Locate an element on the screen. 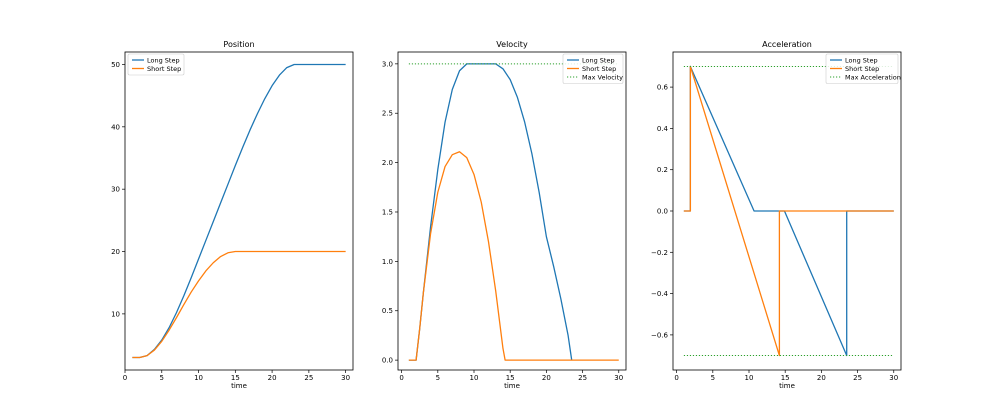  y-tick-label: 2.0 is located at coordinates (387, 163).